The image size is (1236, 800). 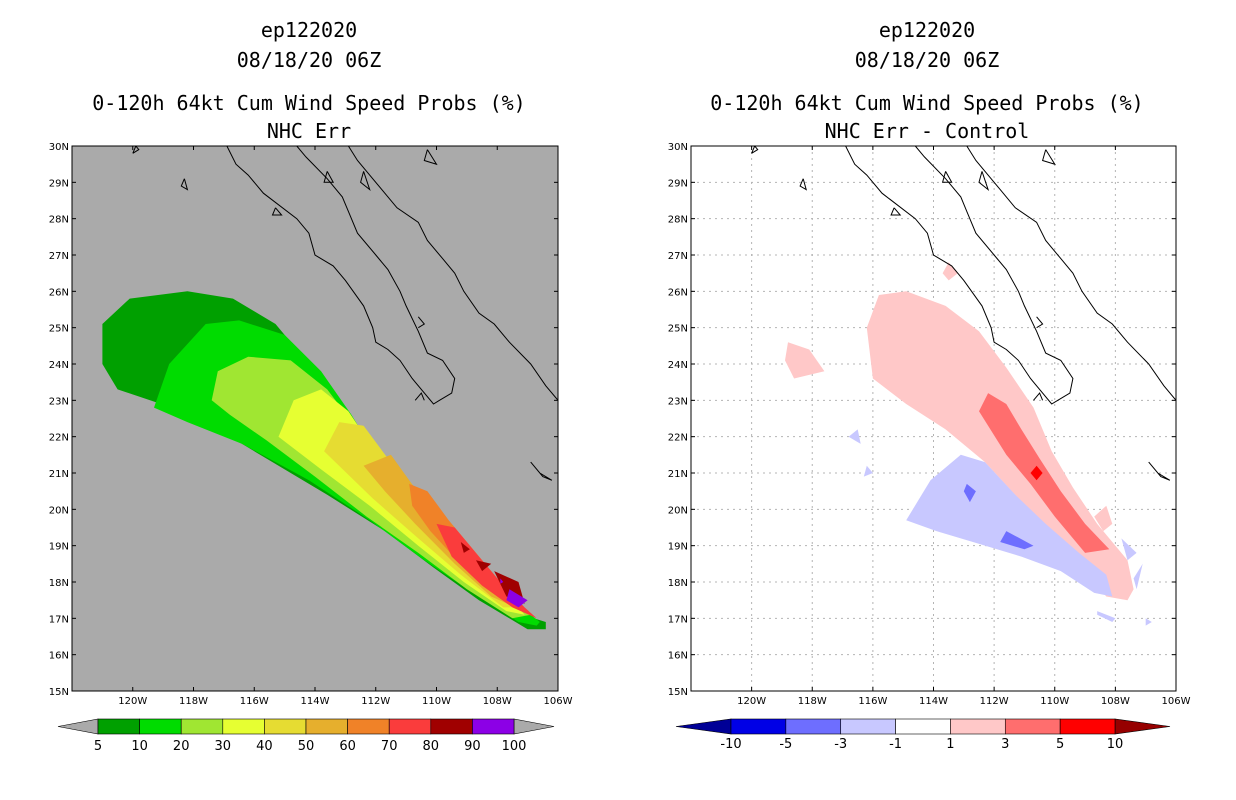 What do you see at coordinates (927, 60) in the screenshot?
I see `chart-title-line-2: 08/18/20 06Z` at bounding box center [927, 60].